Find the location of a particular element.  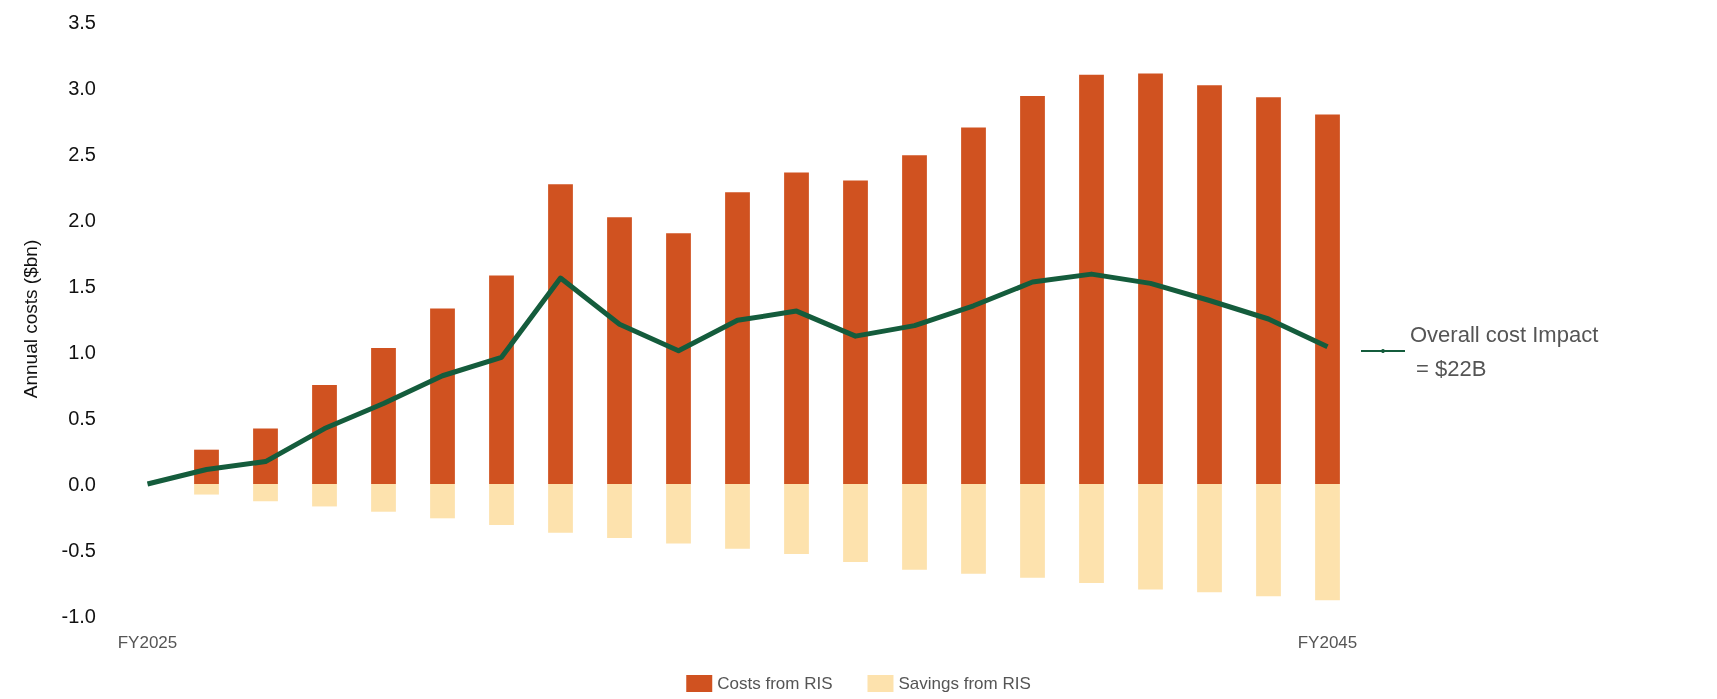

y-tick-label: -1.0 is located at coordinates (78, 616).